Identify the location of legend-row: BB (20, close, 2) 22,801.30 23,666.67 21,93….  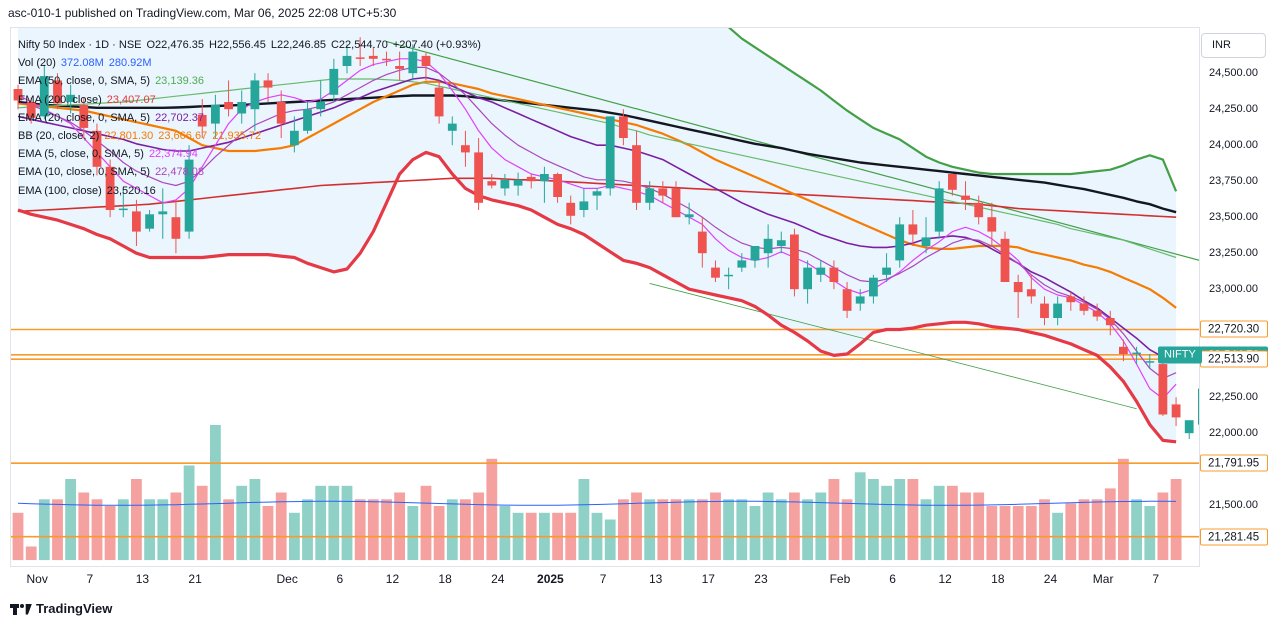
(252, 136).